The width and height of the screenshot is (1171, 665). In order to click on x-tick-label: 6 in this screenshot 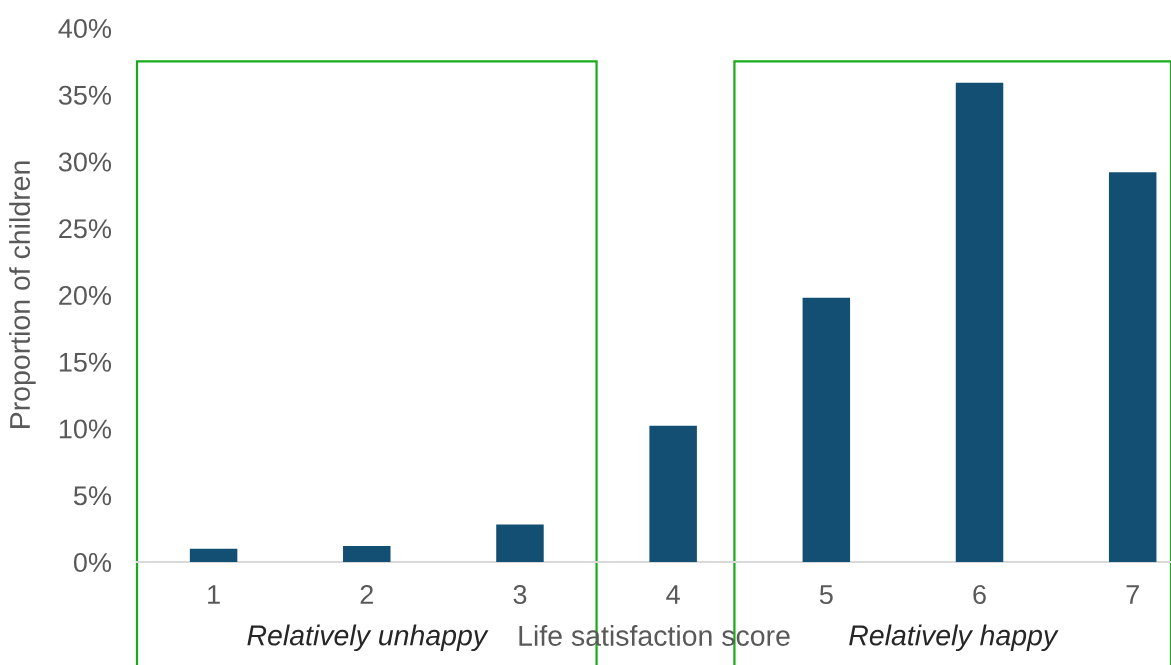, I will do `click(979, 594)`.